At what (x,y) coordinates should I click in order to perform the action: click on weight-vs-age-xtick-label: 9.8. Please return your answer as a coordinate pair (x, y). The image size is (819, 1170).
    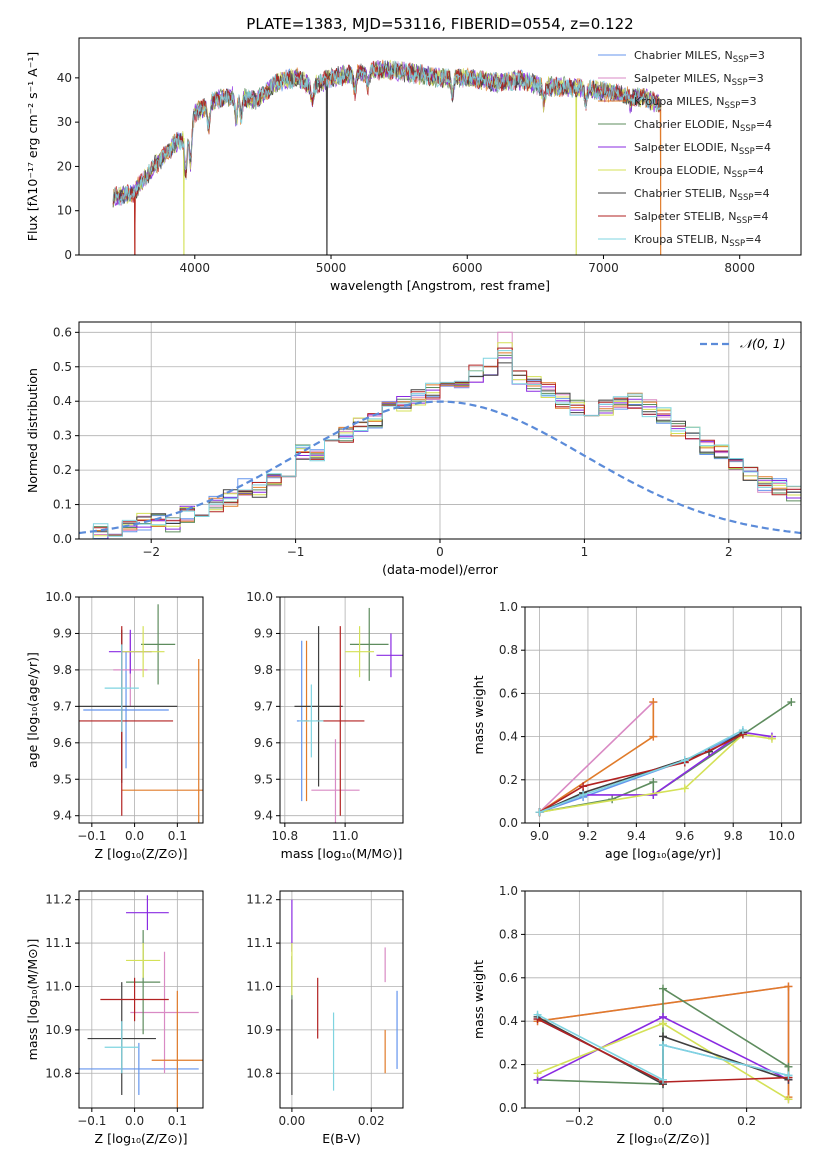
    Looking at the image, I should click on (733, 836).